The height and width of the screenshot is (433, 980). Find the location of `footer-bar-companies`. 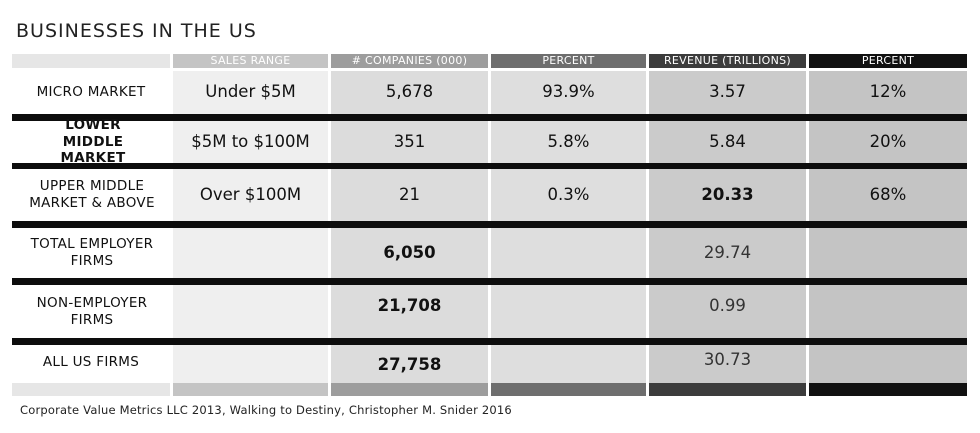

footer-bar-companies is located at coordinates (409, 389).